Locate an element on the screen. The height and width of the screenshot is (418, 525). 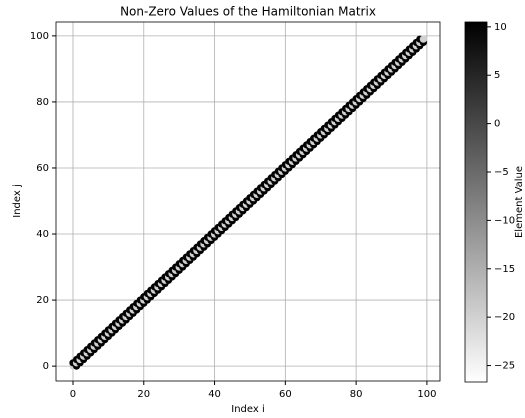
colorbar-tick-label: 10 is located at coordinates (500, 27).